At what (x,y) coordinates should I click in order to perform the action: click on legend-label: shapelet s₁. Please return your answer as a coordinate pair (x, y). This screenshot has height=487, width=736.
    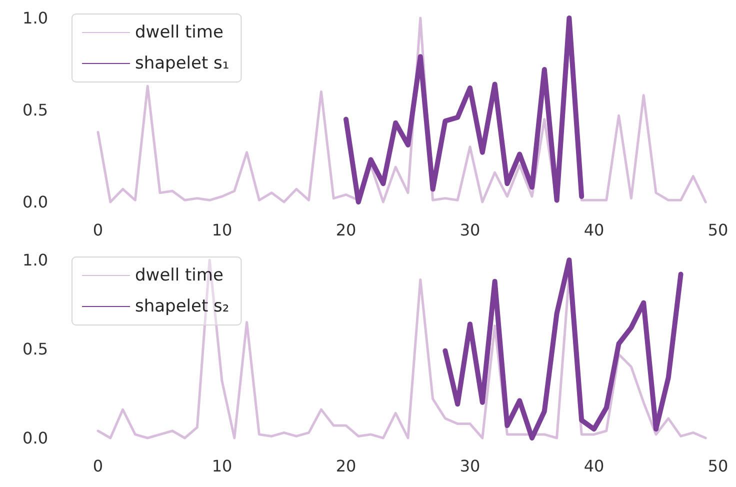
    Looking at the image, I should click on (182, 64).